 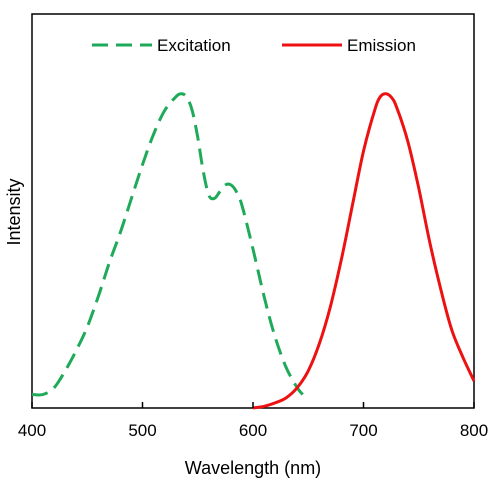 I want to click on legend-label-emission: Emission, so click(x=381, y=45).